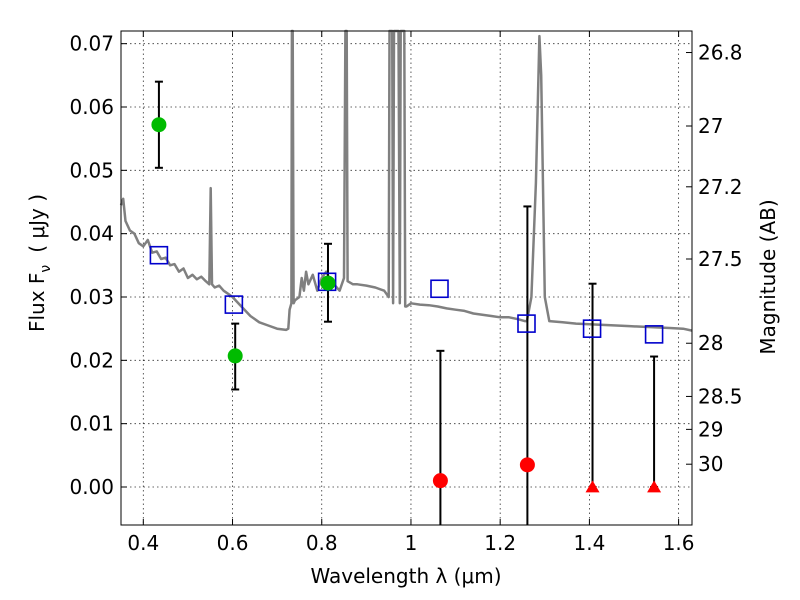 Image resolution: width=800 pixels, height=600 pixels. Describe the element at coordinates (710, 429) in the screenshot. I see `y2-tick-label: 29` at that location.